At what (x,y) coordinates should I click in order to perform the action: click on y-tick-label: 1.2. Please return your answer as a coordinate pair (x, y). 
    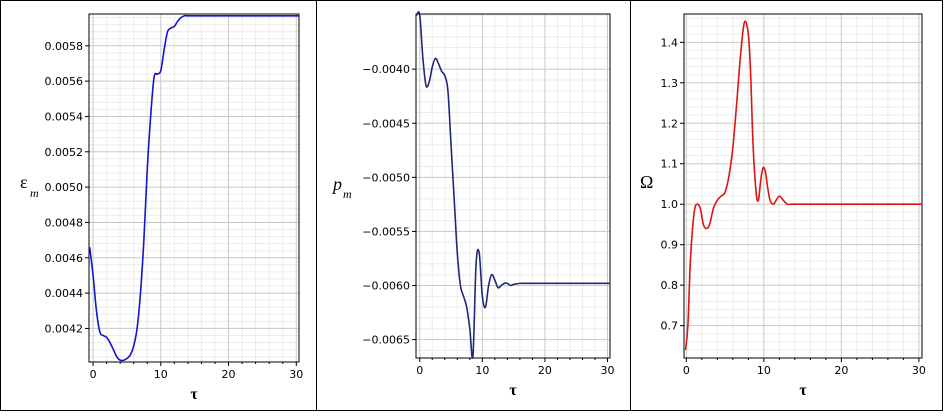
    Looking at the image, I should click on (670, 123).